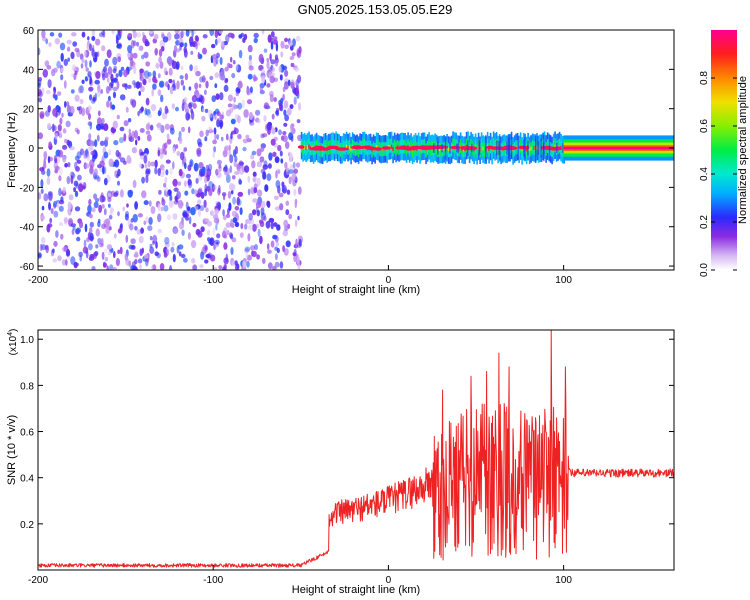 The image size is (750, 600). Describe the element at coordinates (27, 228) in the screenshot. I see `y-tick-label: -40` at that location.